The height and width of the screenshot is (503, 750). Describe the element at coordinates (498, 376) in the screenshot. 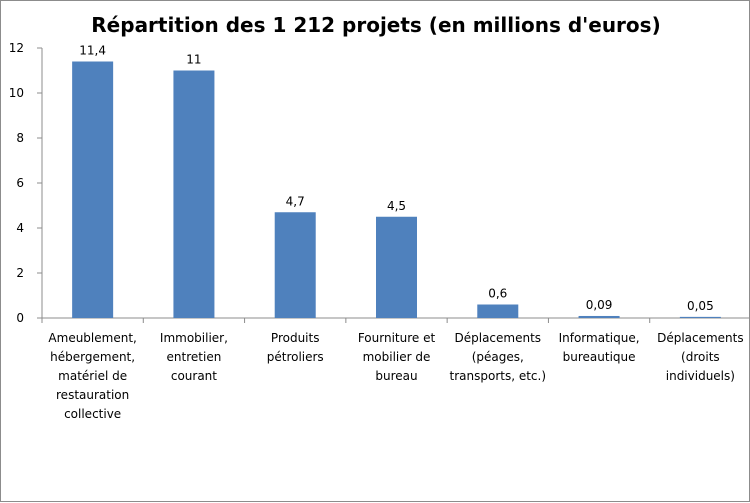

I see `category-label-line: transports, etc.)` at that location.